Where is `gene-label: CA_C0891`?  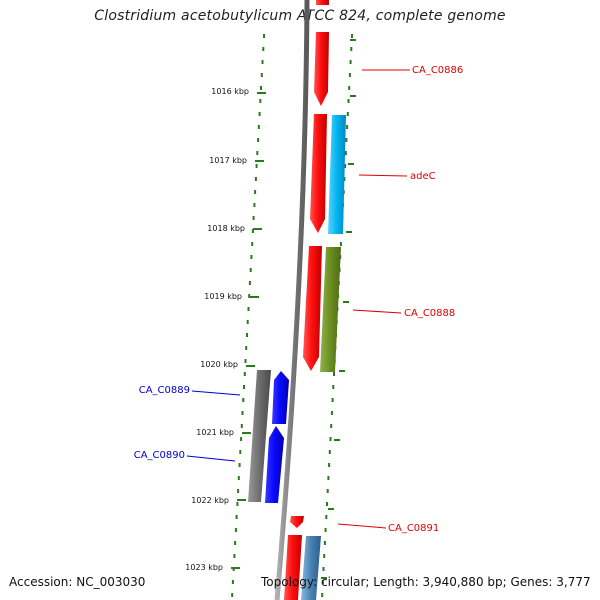
gene-label: CA_C0891 is located at coordinates (413, 528).